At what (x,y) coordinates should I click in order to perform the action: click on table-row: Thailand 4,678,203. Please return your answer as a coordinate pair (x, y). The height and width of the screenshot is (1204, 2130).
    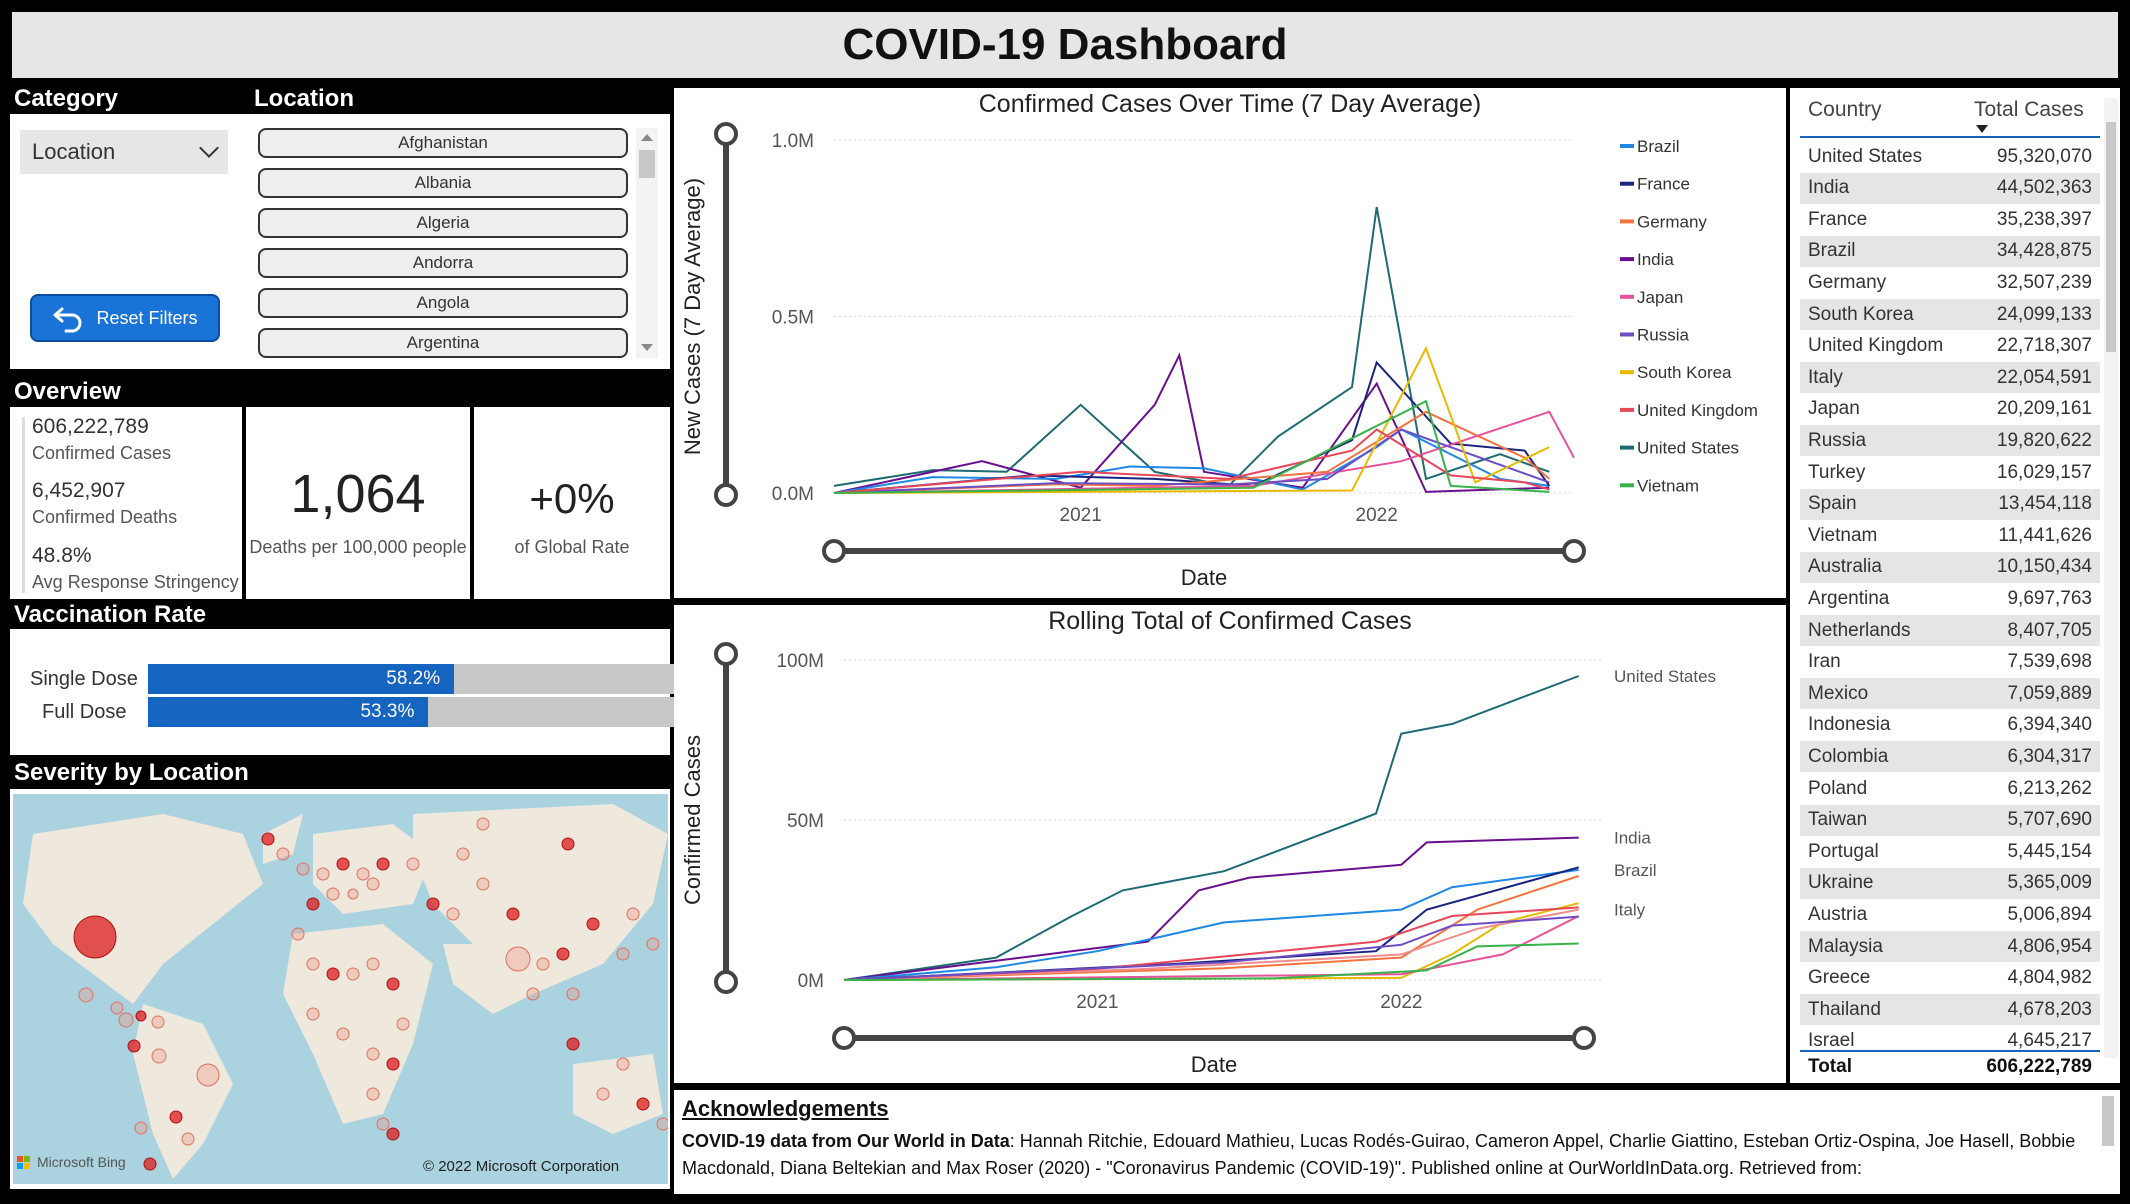
    Looking at the image, I should click on (1950, 1010).